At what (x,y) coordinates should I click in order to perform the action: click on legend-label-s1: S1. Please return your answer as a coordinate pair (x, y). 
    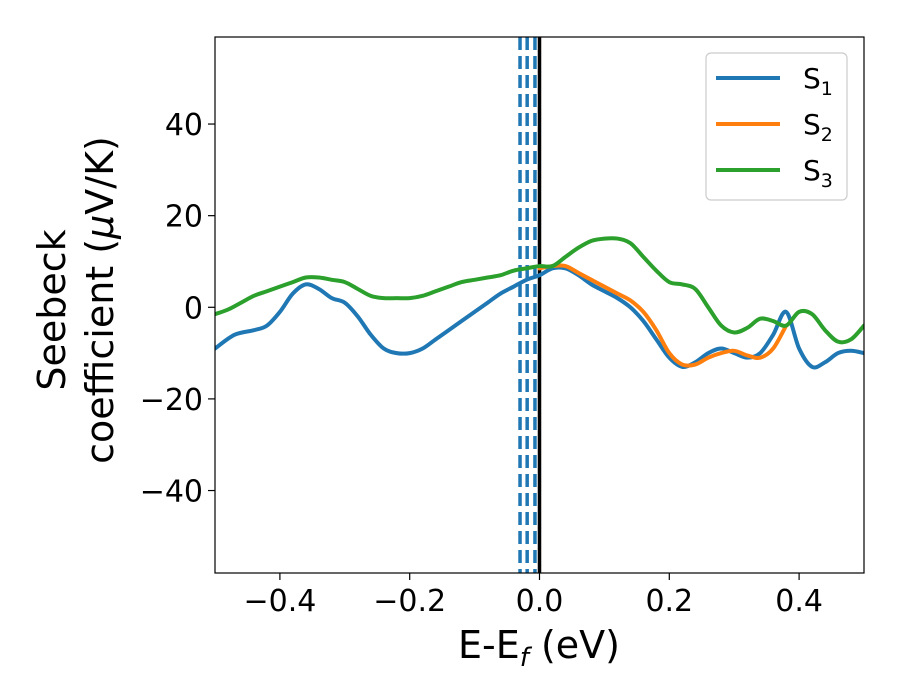
    Looking at the image, I should click on (818, 81).